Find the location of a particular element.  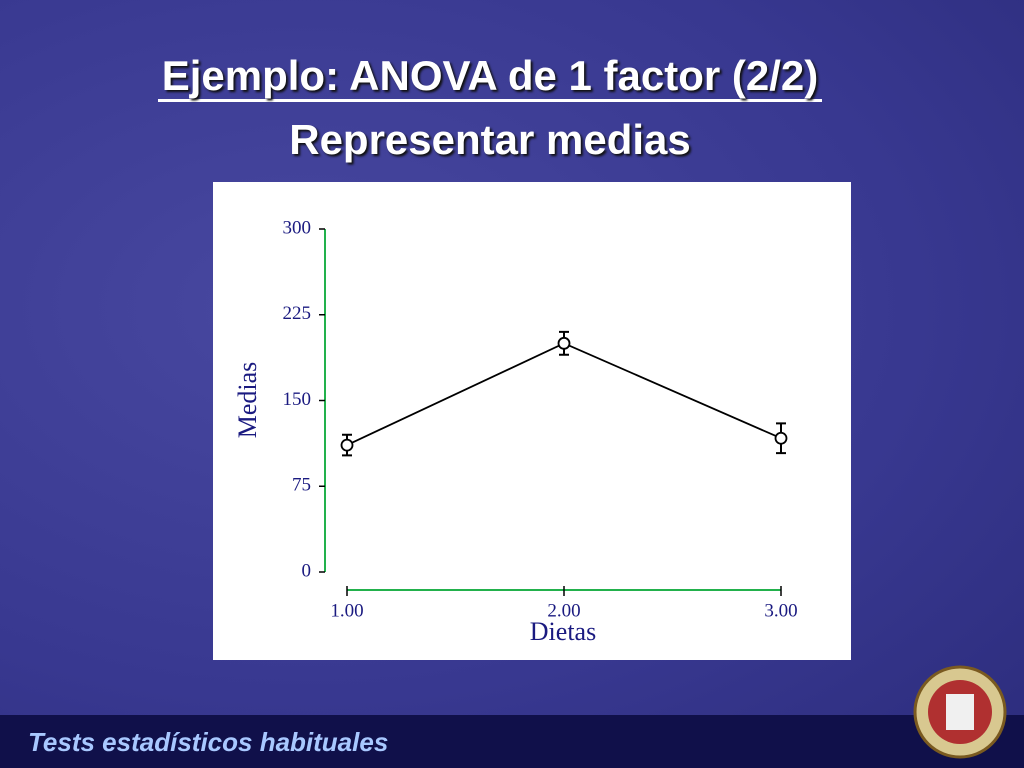

y-tick-label: 75 is located at coordinates (301, 485).